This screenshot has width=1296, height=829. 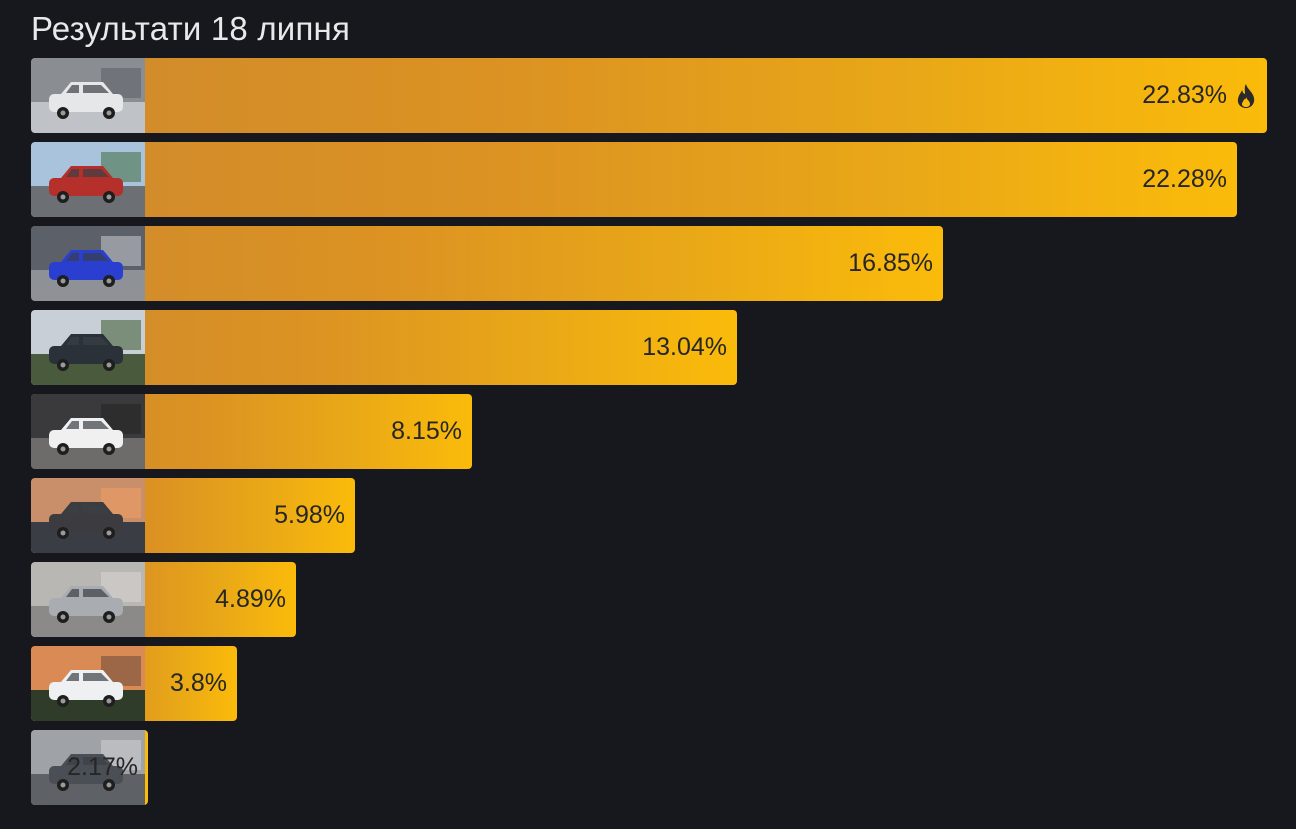 I want to click on bar-4: 13.04%, so click(x=384, y=347).